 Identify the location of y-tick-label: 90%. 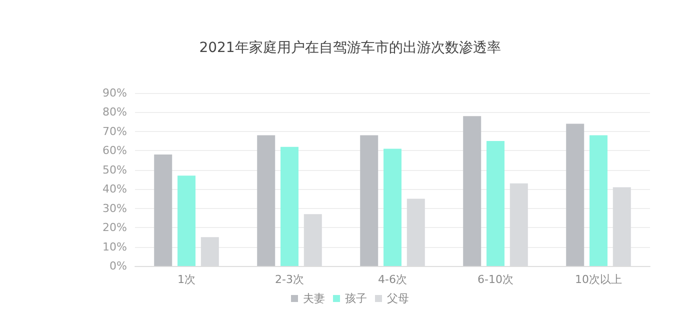
(114, 93).